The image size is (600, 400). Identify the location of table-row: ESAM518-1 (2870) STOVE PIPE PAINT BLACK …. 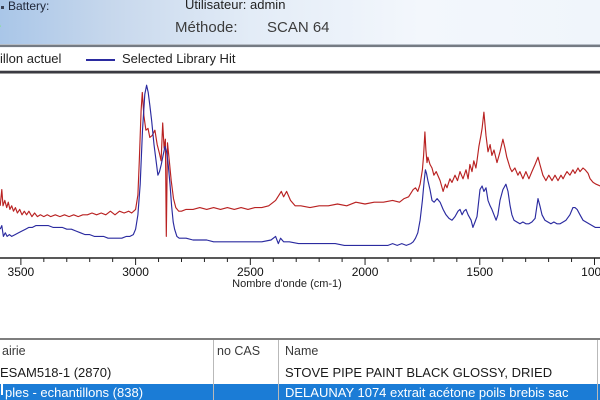
(300, 373).